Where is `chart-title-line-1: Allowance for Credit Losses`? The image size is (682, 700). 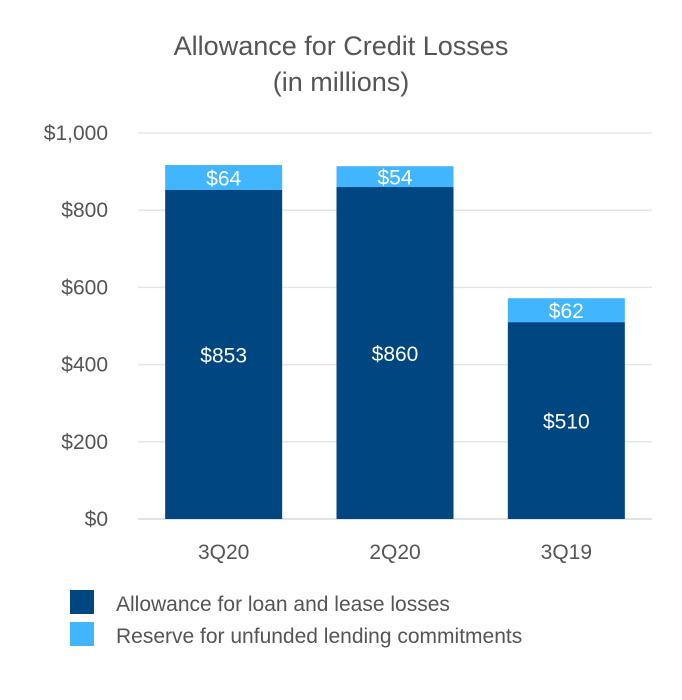 chart-title-line-1: Allowance for Credit Losses is located at coordinates (341, 46).